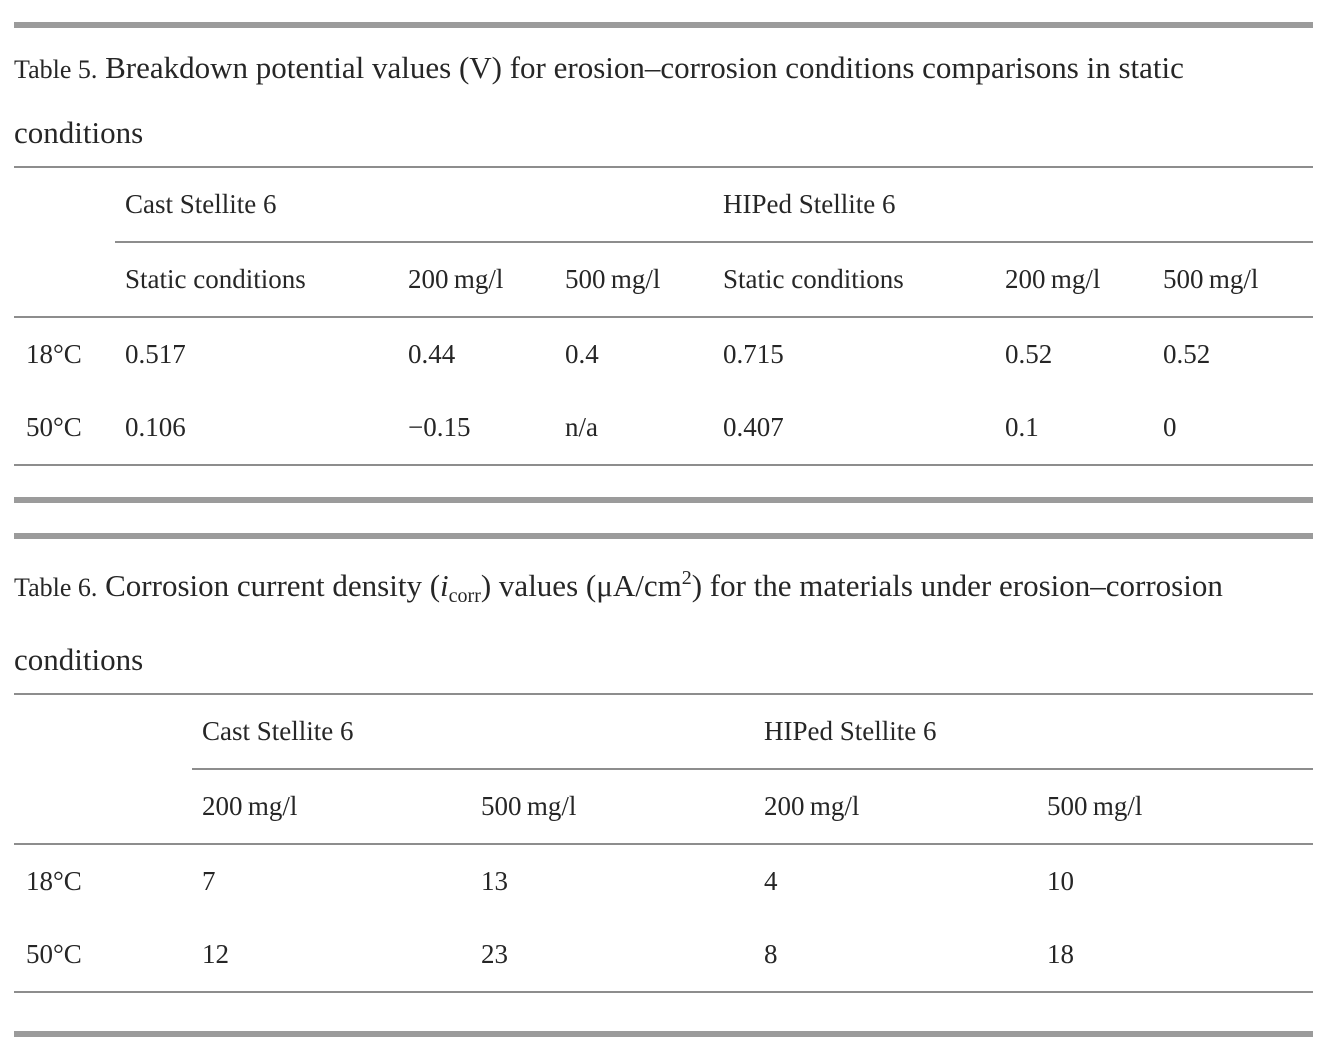  What do you see at coordinates (771, 881) in the screenshot?
I see `table-cell: 4` at bounding box center [771, 881].